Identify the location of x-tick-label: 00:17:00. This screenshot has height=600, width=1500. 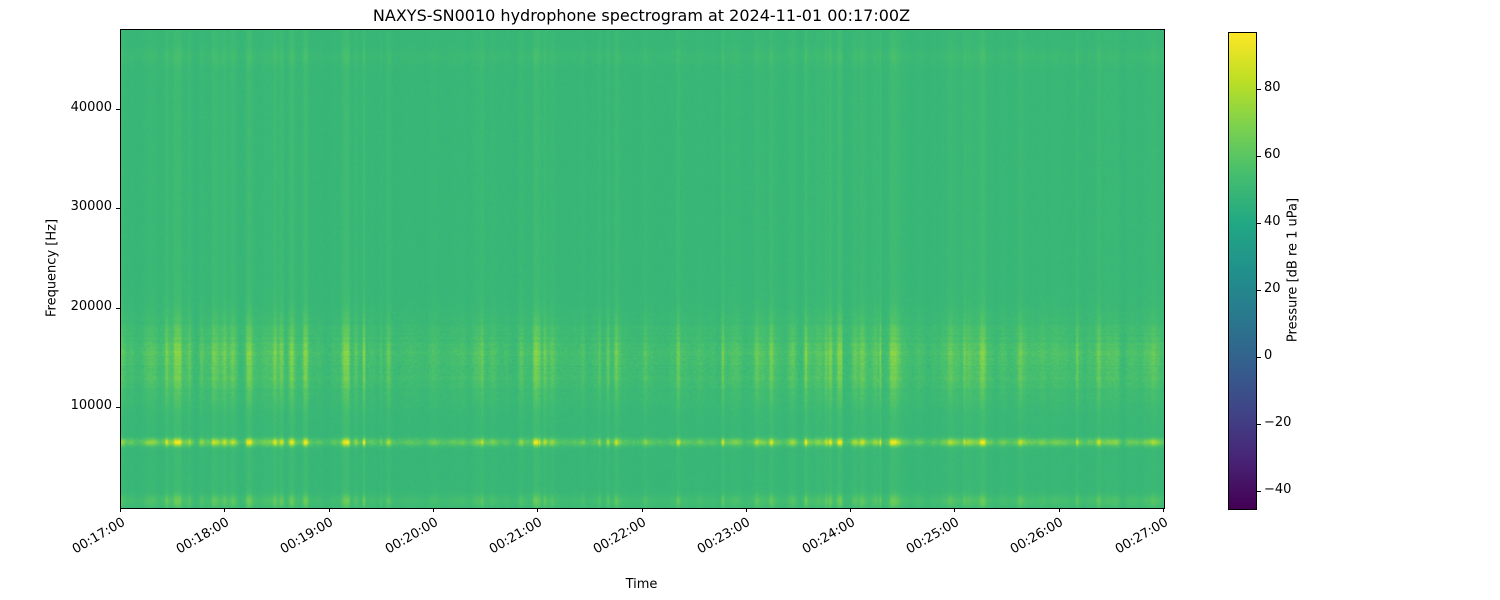
(98, 536).